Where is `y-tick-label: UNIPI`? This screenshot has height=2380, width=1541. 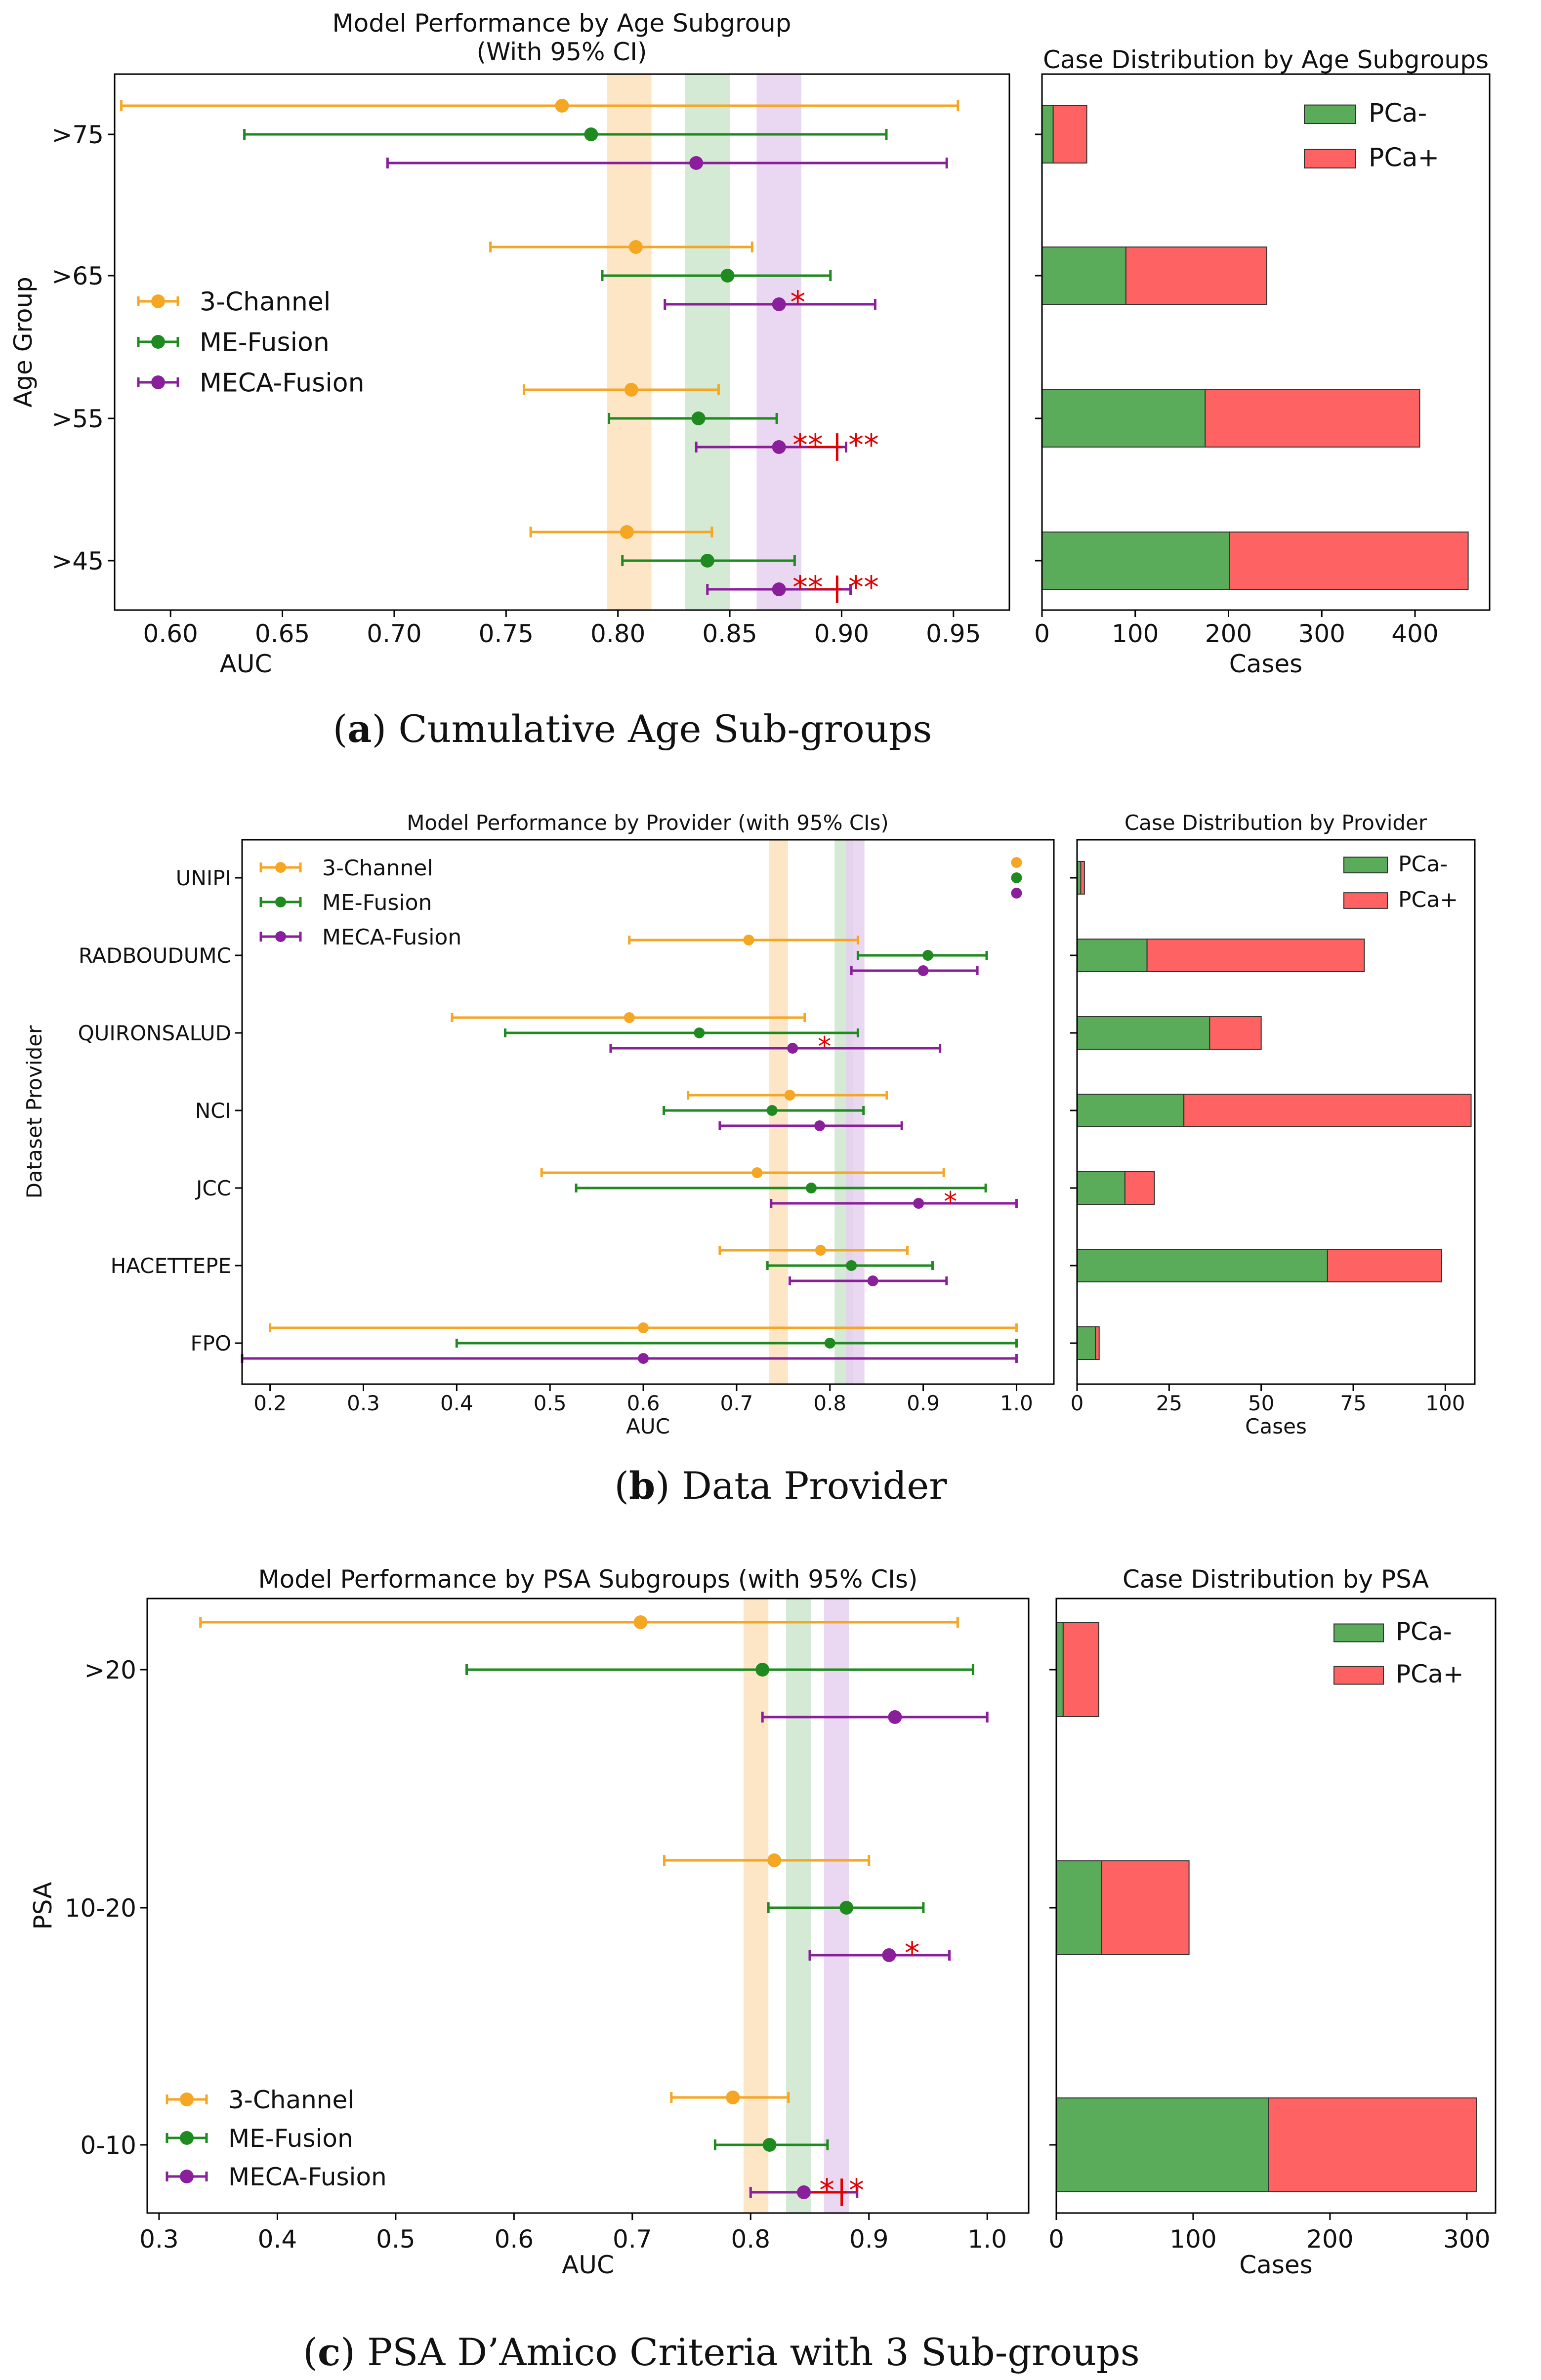
y-tick-label: UNIPI is located at coordinates (204, 878).